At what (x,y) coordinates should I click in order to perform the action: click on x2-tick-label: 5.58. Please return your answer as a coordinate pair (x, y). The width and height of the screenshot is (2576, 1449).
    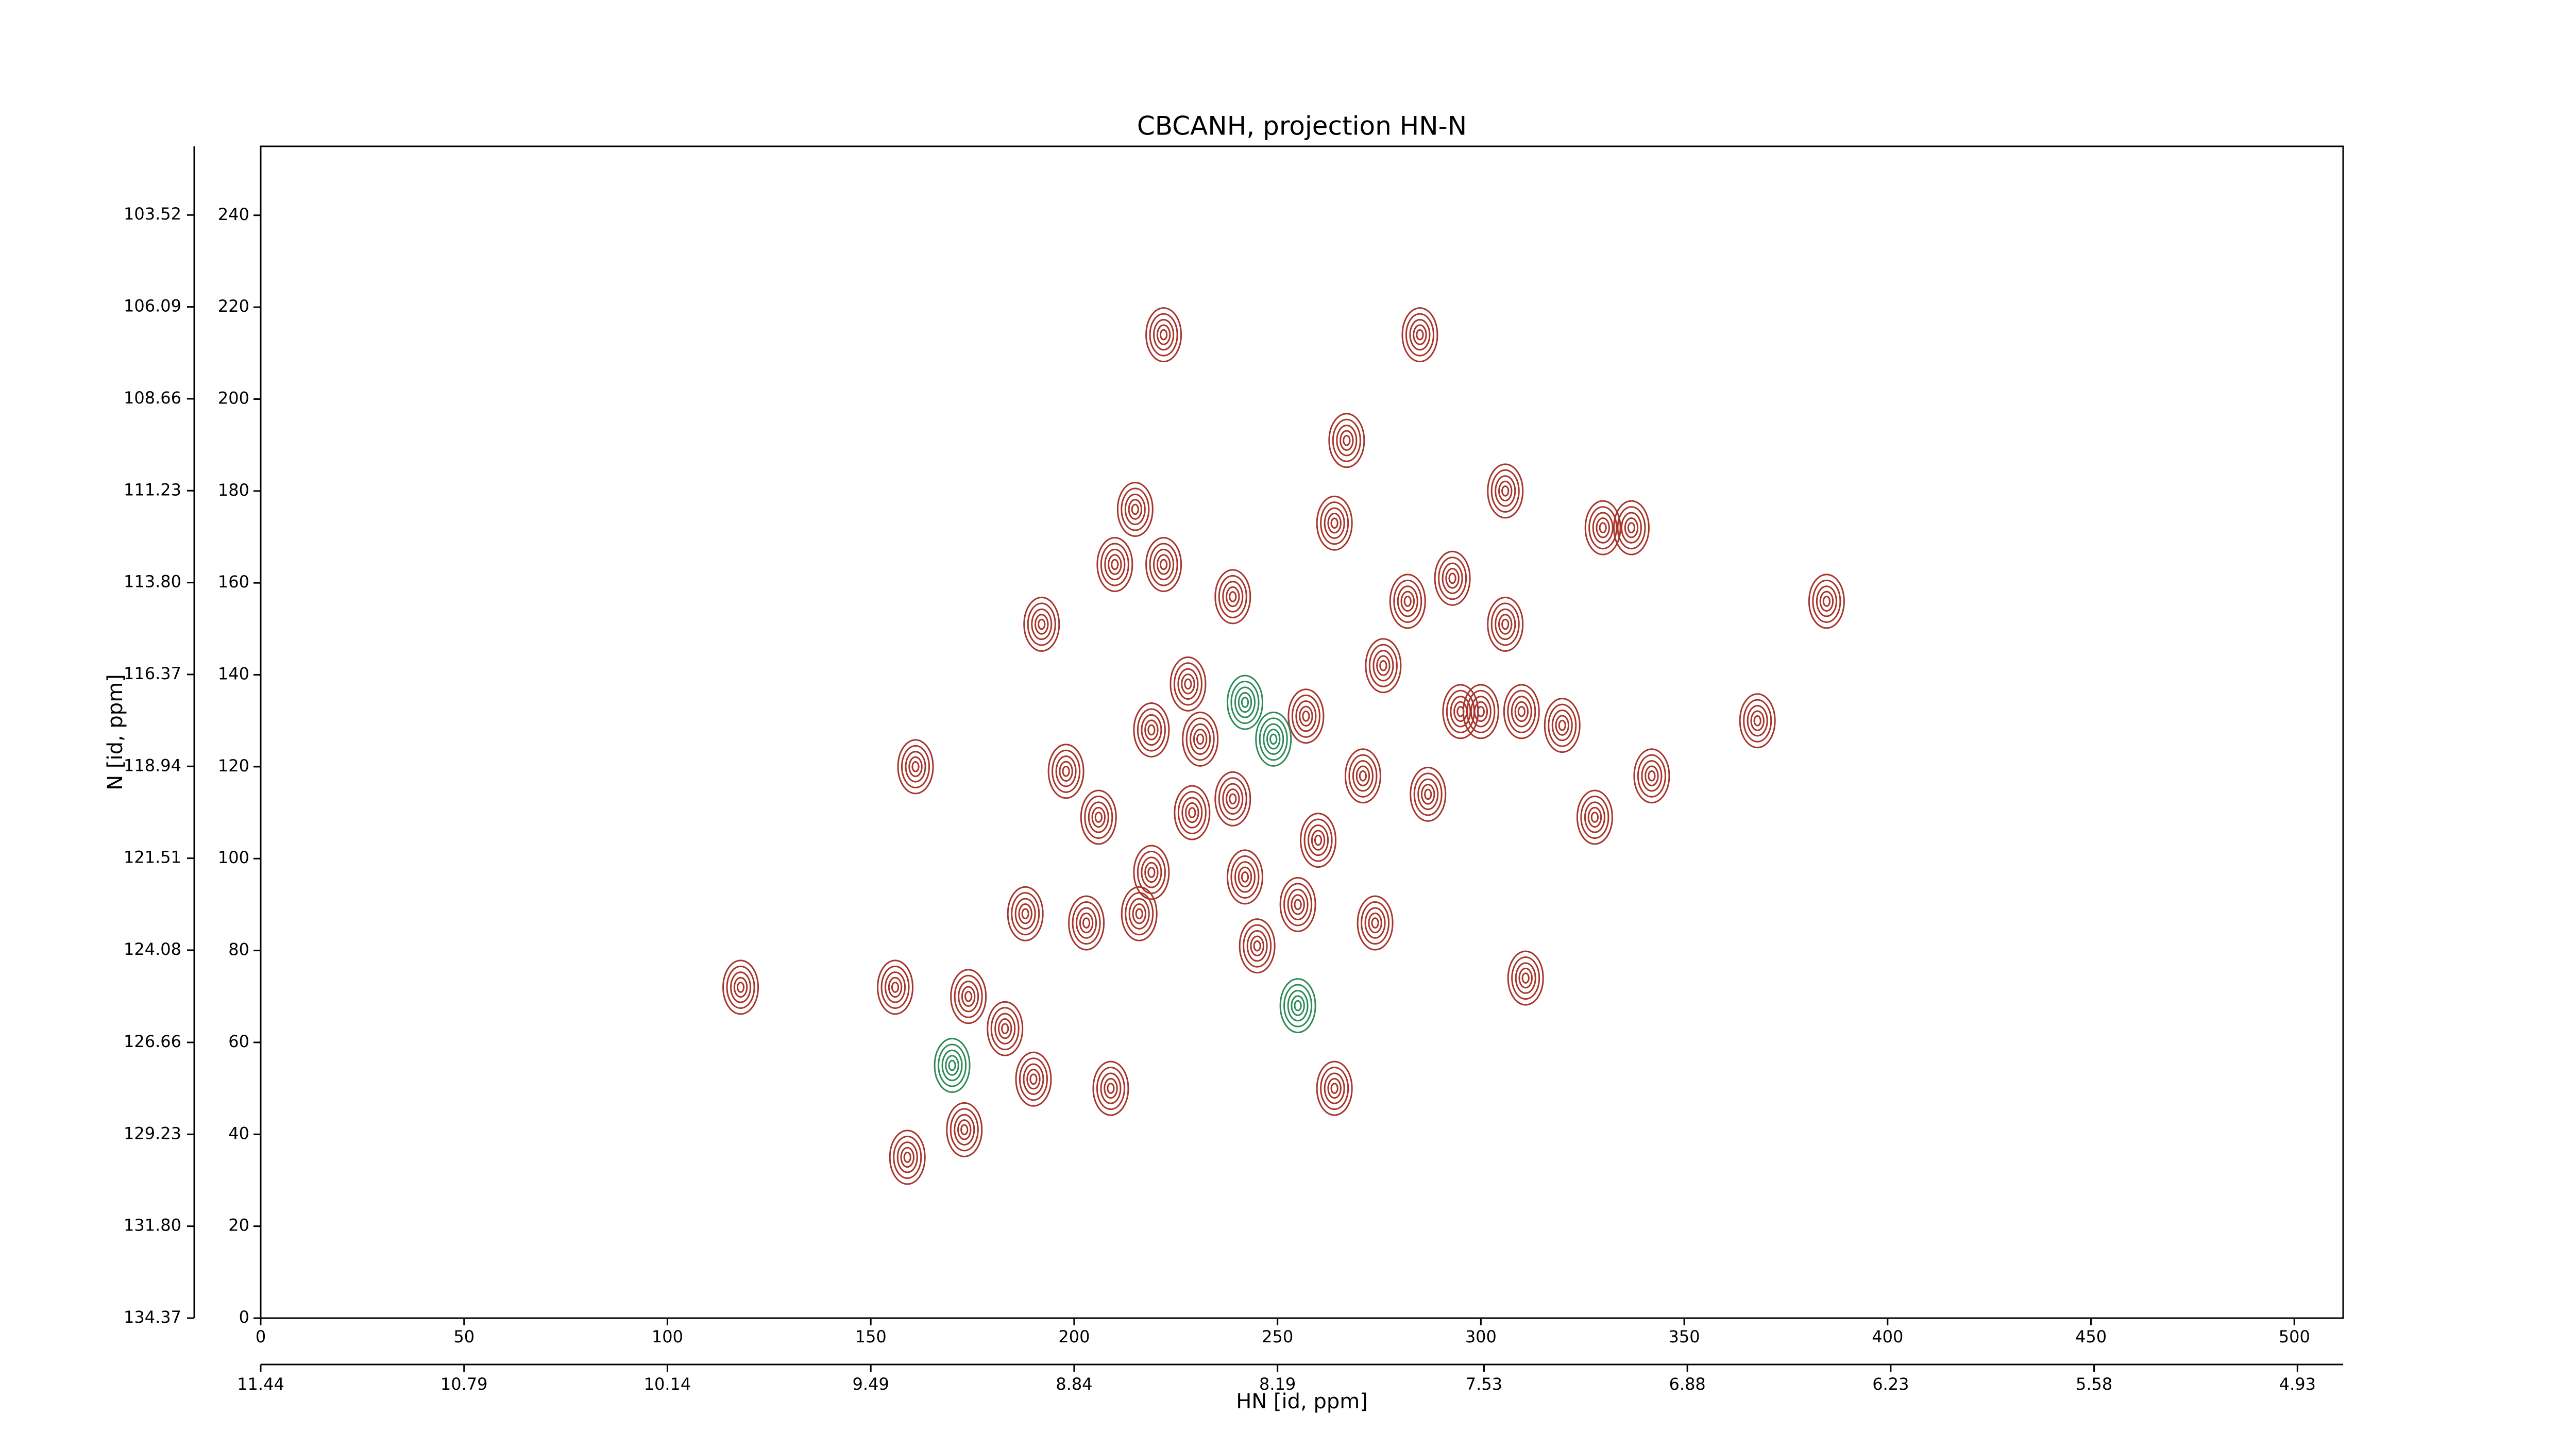
    Looking at the image, I should click on (2094, 1384).